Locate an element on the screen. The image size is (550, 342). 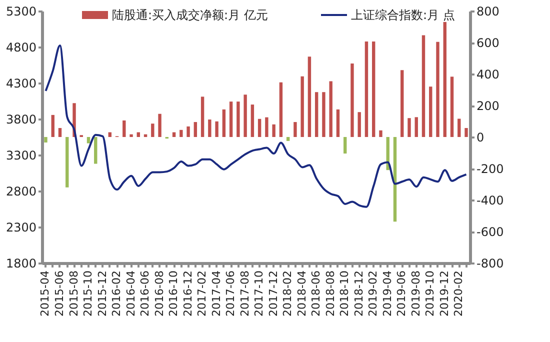
y2-tick-label: -200 is located at coordinates (490, 169).